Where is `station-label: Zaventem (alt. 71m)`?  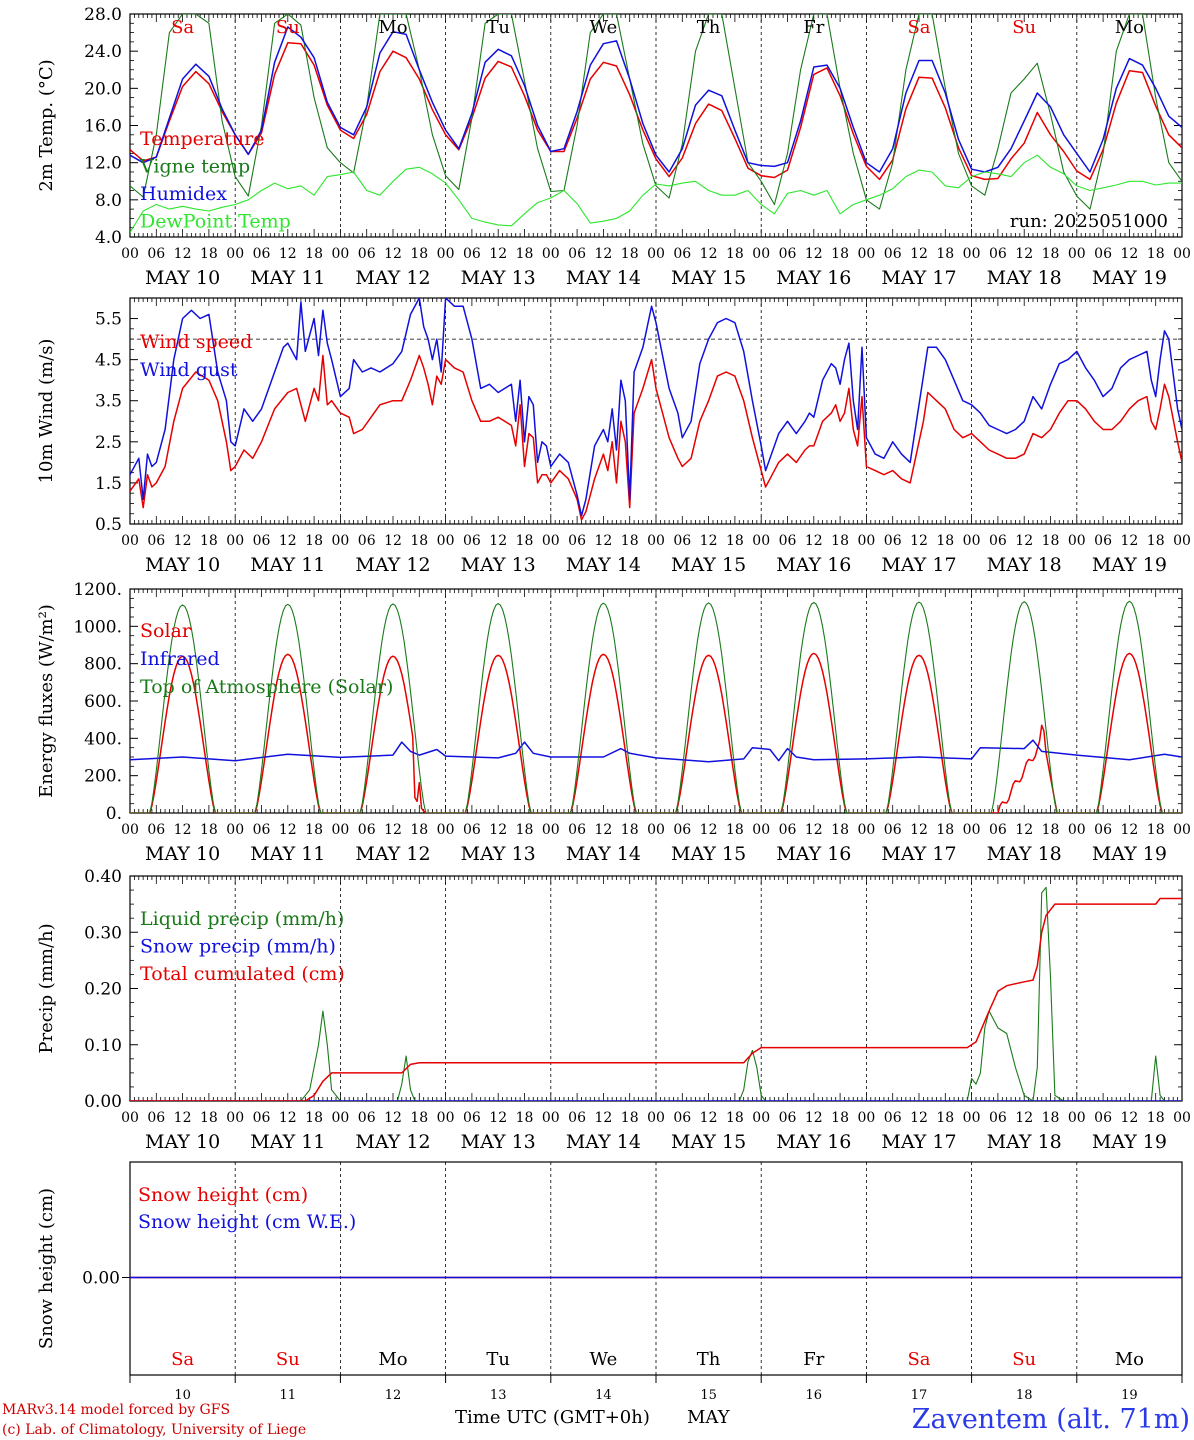
station-label: Zaventem (alt. 71m) is located at coordinates (1051, 1419).